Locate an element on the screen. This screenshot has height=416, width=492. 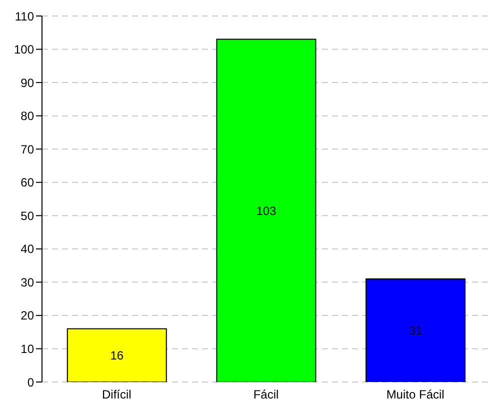
y-tick-label: 0 is located at coordinates (30, 382).